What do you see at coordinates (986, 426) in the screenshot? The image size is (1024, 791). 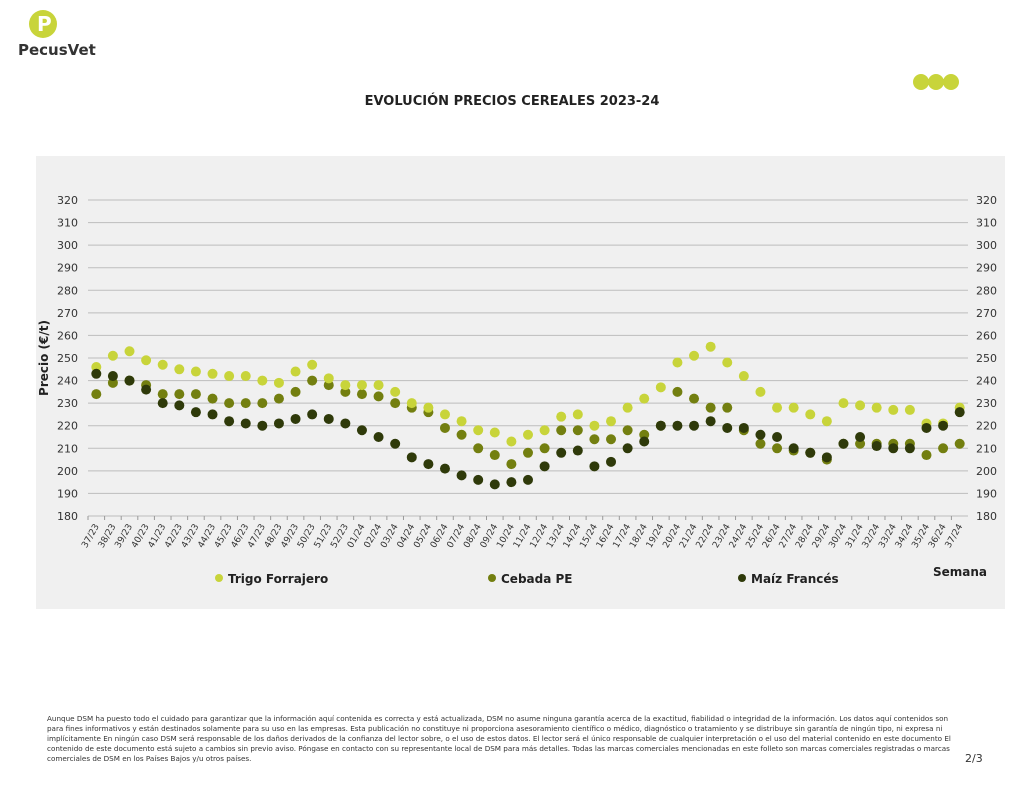 I see `y-tick-label-right: 220` at bounding box center [986, 426].